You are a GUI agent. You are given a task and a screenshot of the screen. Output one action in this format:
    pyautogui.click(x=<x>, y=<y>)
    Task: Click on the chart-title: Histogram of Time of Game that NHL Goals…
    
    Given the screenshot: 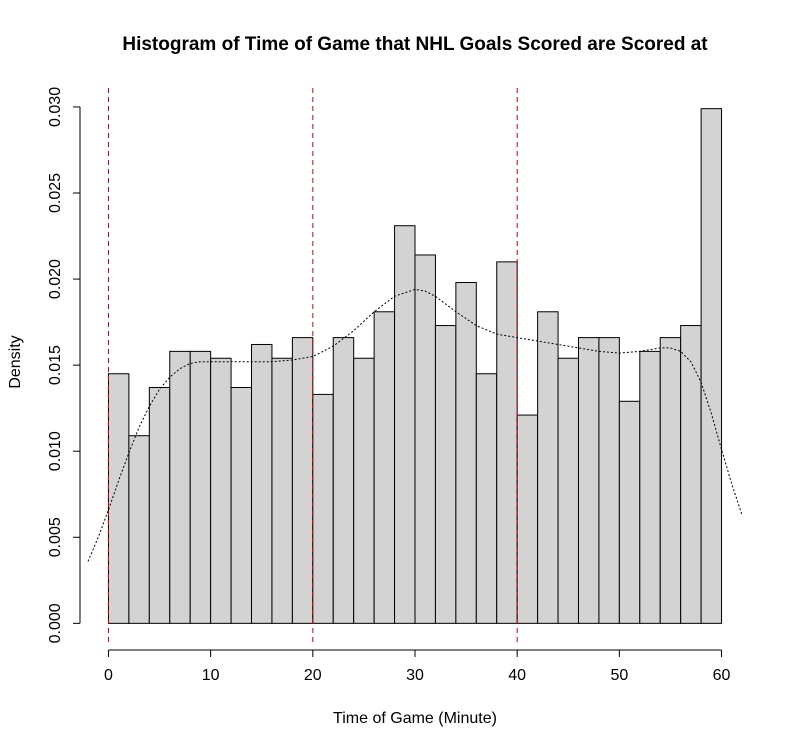 What is the action you would take?
    pyautogui.click(x=415, y=44)
    